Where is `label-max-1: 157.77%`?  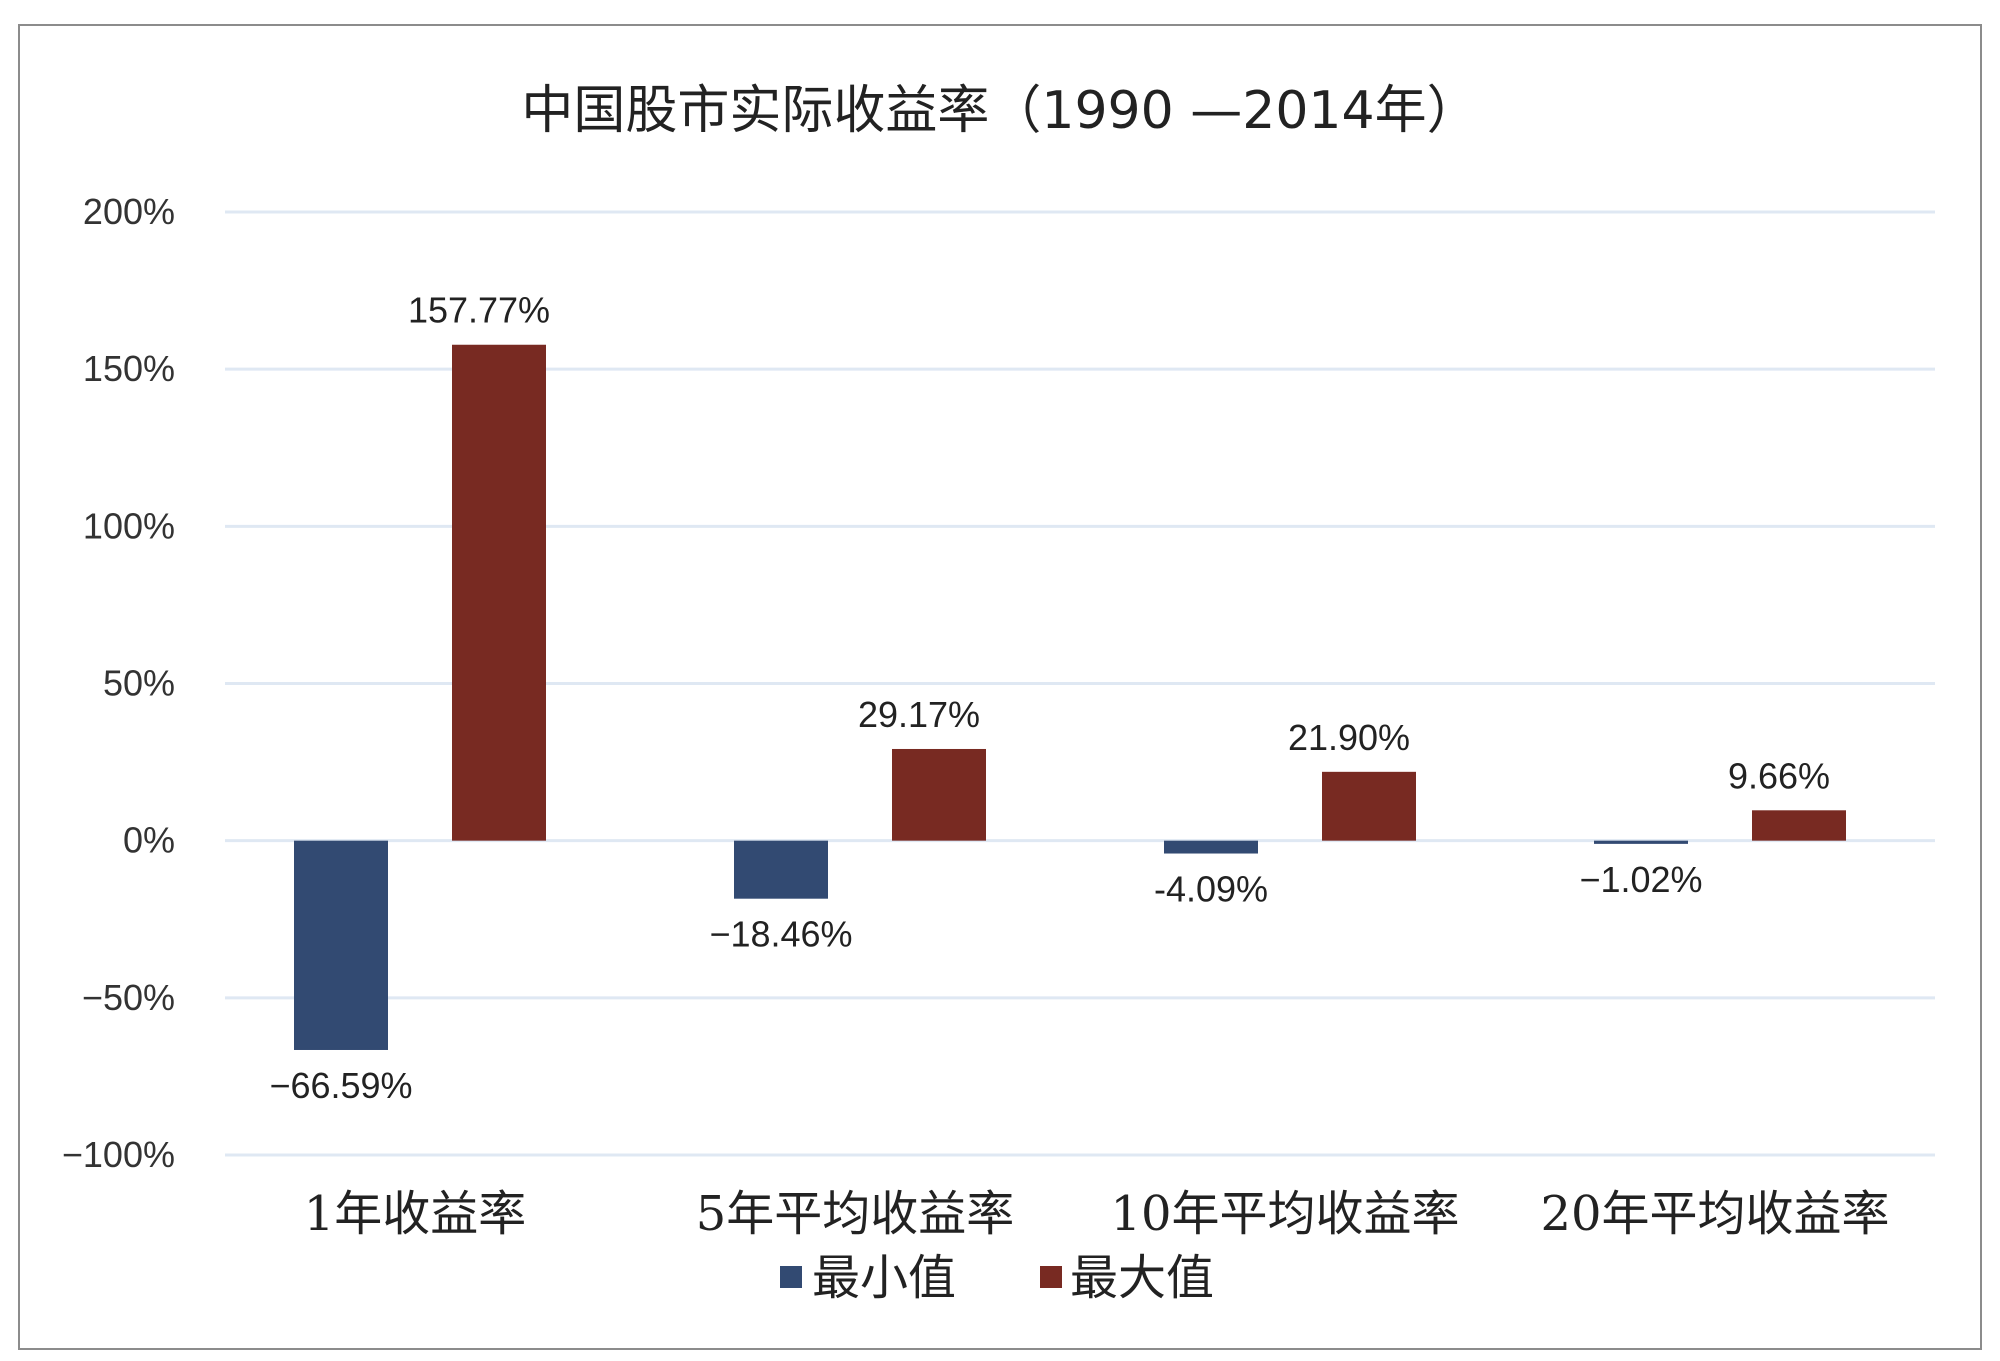
label-max-1: 157.77% is located at coordinates (479, 310).